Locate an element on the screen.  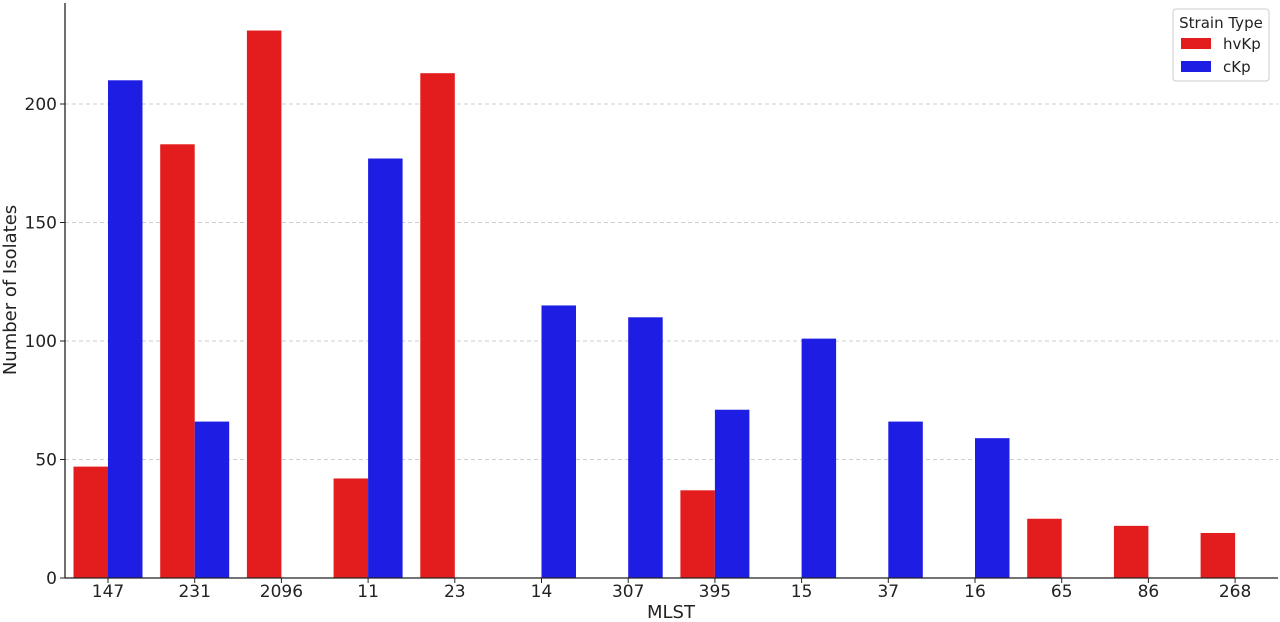
legend-title: Strain Type is located at coordinates (1221, 23).